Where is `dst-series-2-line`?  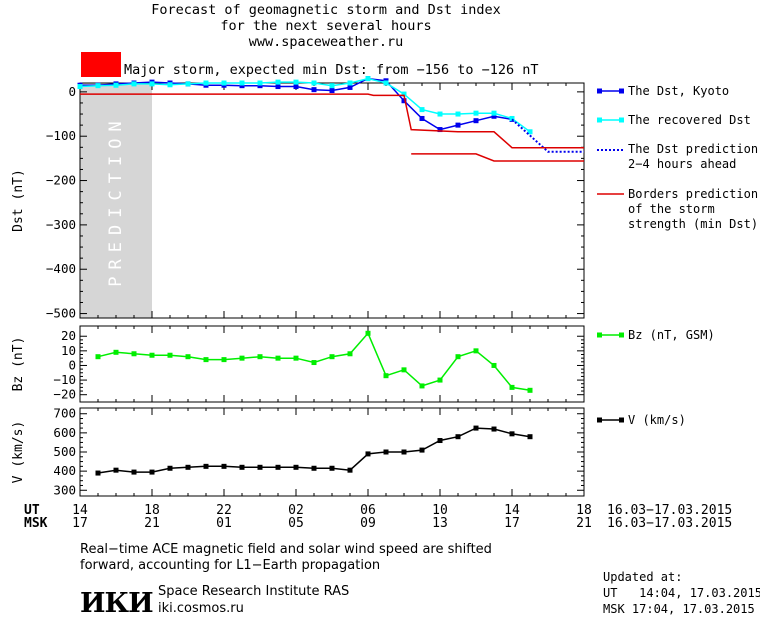
dst-series-2-line is located at coordinates (547, 135).